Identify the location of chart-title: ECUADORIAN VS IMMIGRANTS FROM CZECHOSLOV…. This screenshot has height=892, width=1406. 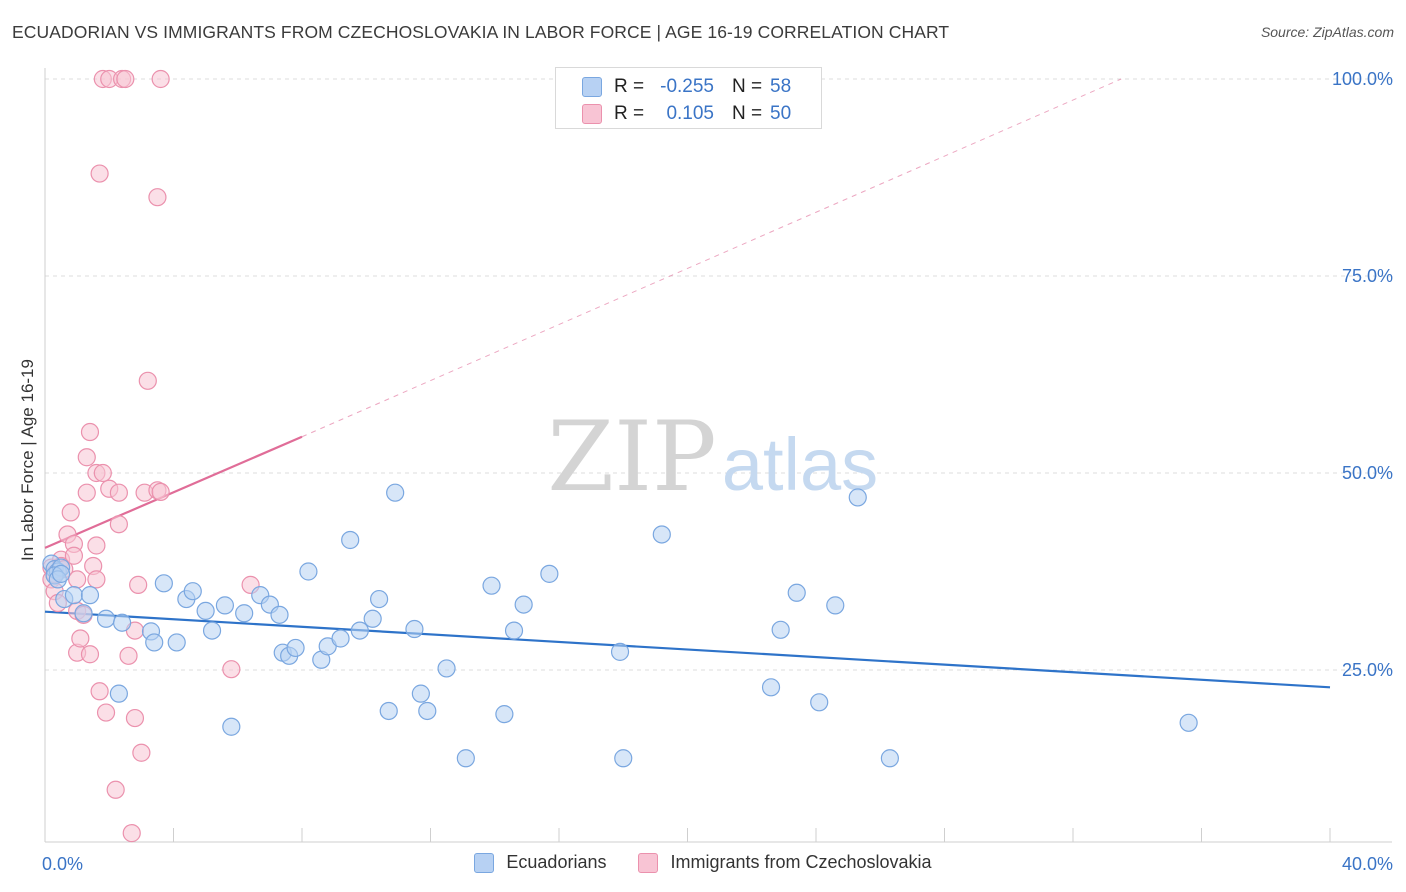
(481, 32).